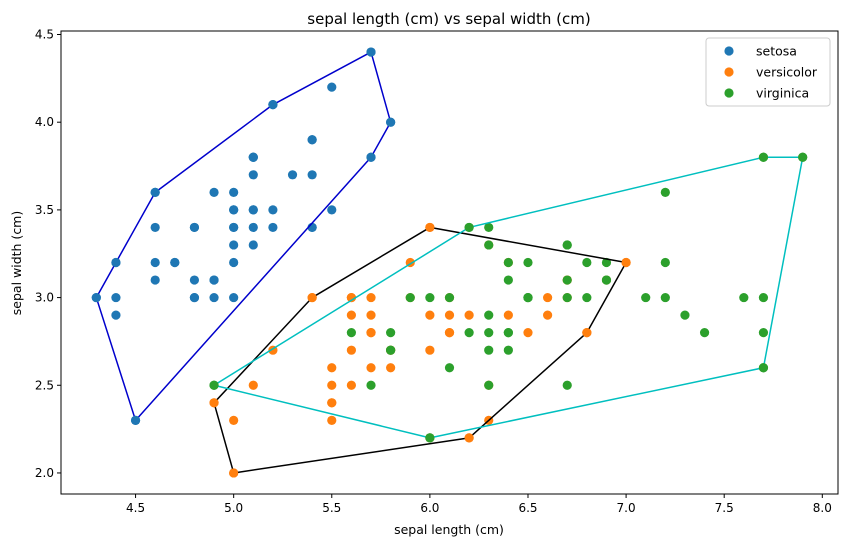  What do you see at coordinates (729, 93) in the screenshot?
I see `legend-marker-virginica` at bounding box center [729, 93].